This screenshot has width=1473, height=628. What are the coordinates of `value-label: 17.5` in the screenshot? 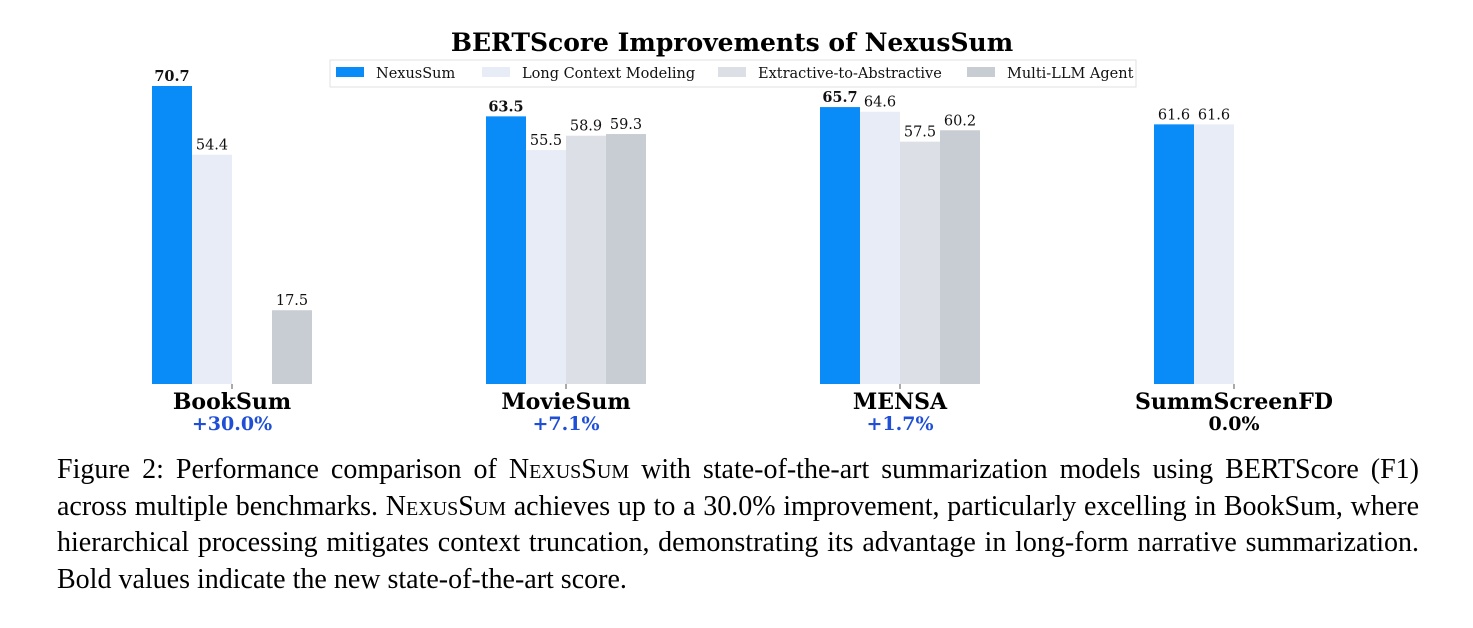 It's located at (292, 301).